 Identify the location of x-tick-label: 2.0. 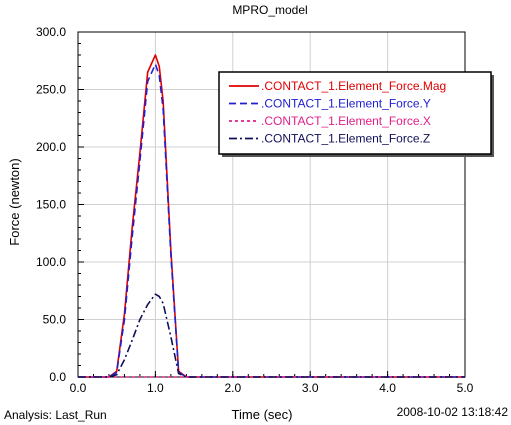
(232, 388).